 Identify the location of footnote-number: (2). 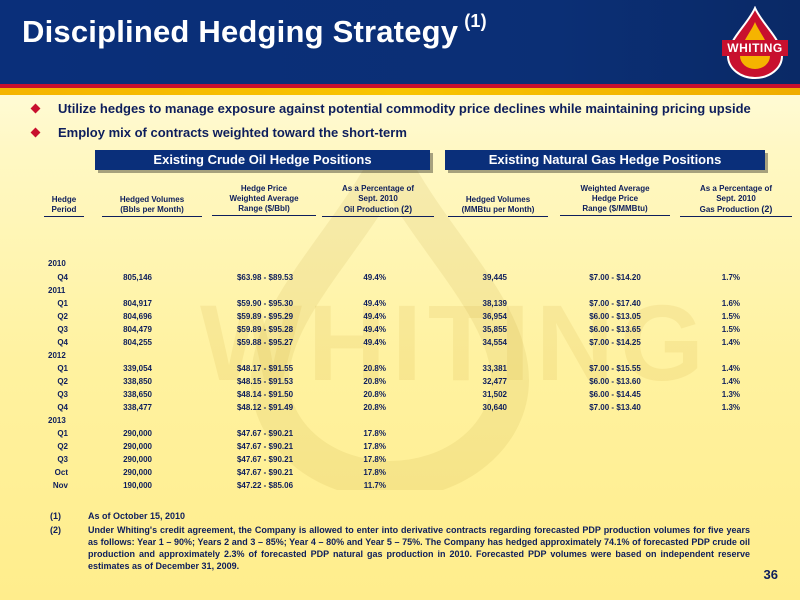
(55, 530).